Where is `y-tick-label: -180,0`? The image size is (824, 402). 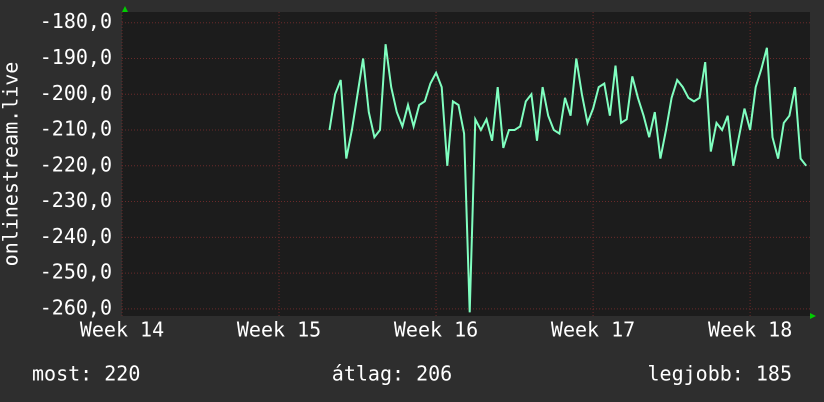 y-tick-label: -180,0 is located at coordinates (76, 21).